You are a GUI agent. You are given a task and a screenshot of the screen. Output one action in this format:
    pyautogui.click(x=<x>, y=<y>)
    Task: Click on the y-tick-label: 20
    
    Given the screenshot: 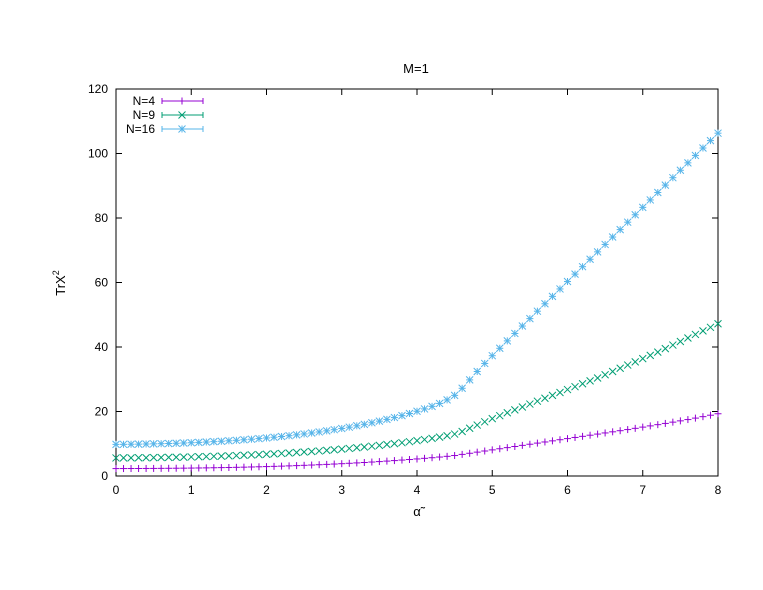 What is the action you would take?
    pyautogui.click(x=102, y=412)
    